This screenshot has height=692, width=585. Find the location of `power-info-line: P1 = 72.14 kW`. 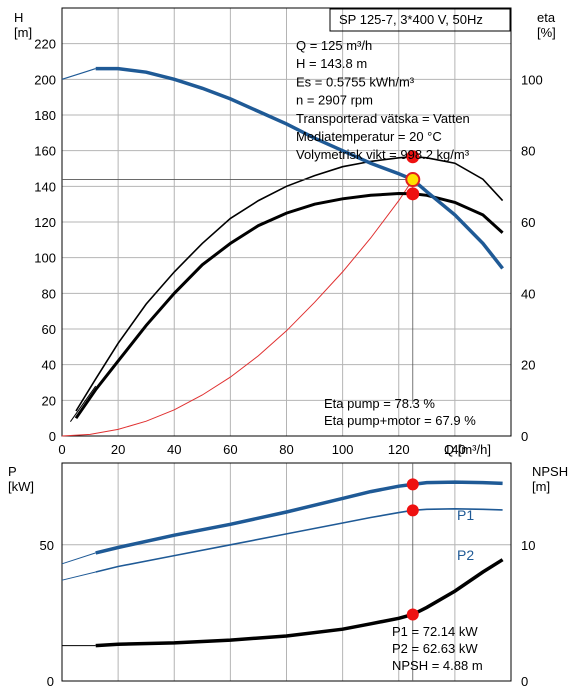

power-info-line: P1 = 72.14 kW is located at coordinates (435, 631).